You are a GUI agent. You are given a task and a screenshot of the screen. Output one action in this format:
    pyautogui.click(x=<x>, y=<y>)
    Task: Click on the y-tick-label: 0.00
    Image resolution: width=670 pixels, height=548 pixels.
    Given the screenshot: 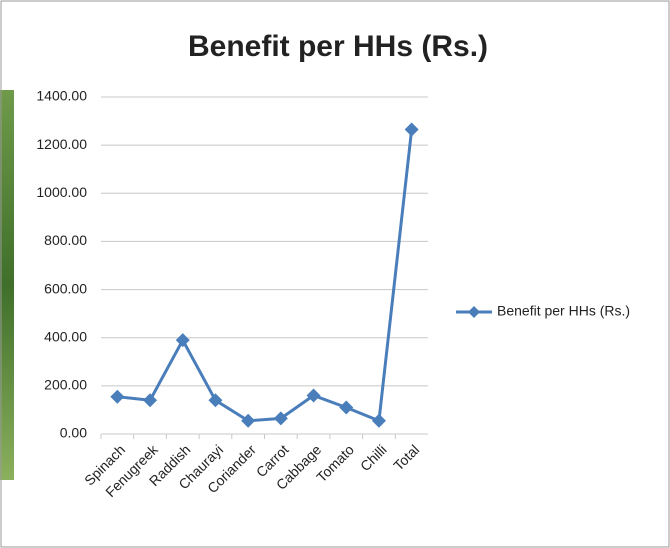 What is the action you would take?
    pyautogui.click(x=73, y=433)
    